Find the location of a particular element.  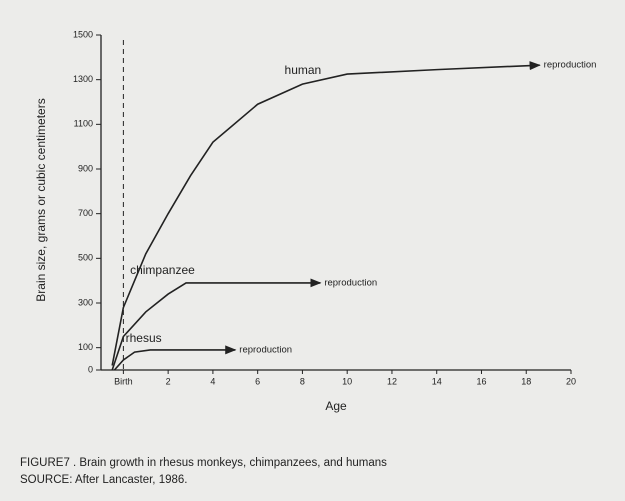

x-axis-label: Age is located at coordinates (336, 406).